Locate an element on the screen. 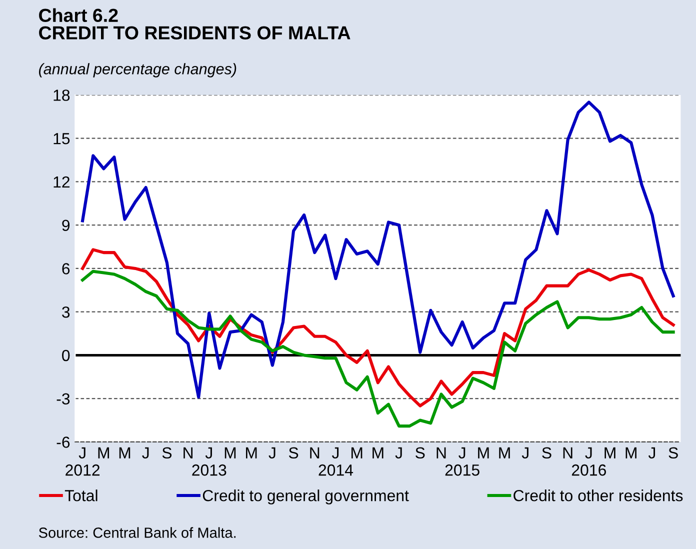  y-tick-label: 18 is located at coordinates (62, 95).